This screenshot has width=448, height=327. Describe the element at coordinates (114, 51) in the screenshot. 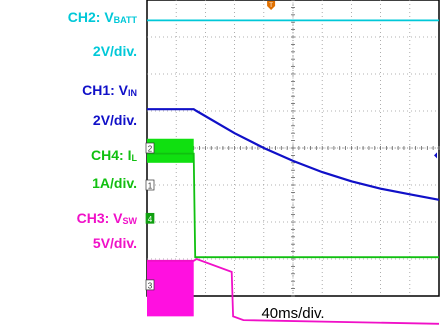

I see `ch2-scale: 2V/div.` at that location.